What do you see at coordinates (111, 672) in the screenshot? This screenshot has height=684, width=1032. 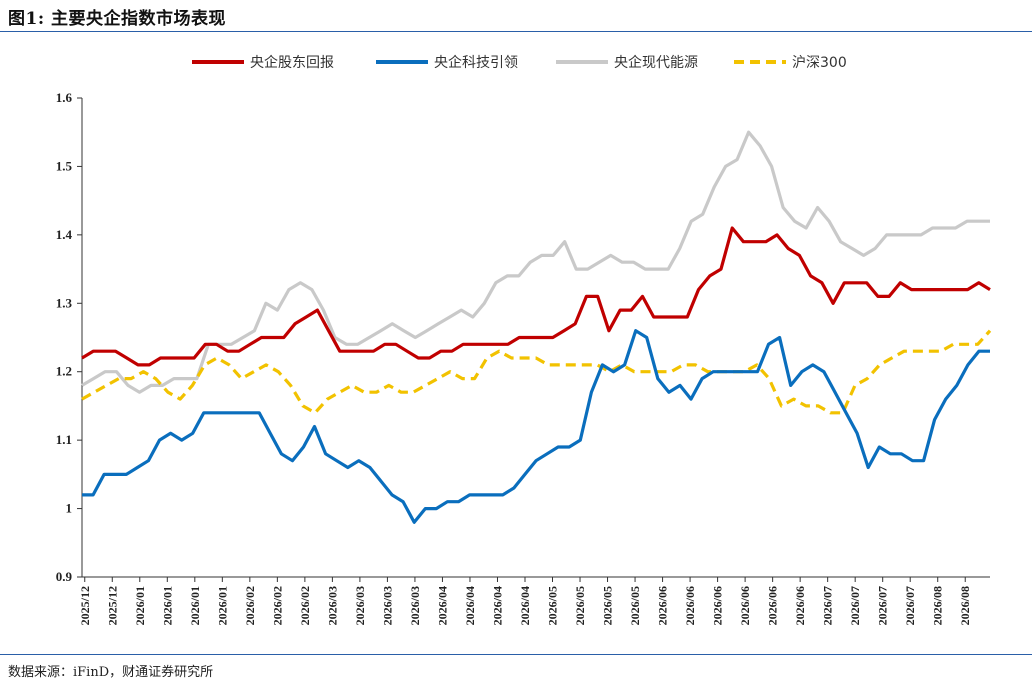 I see `source-note: 数据来源：iFinD，财通证券研究所` at bounding box center [111, 672].